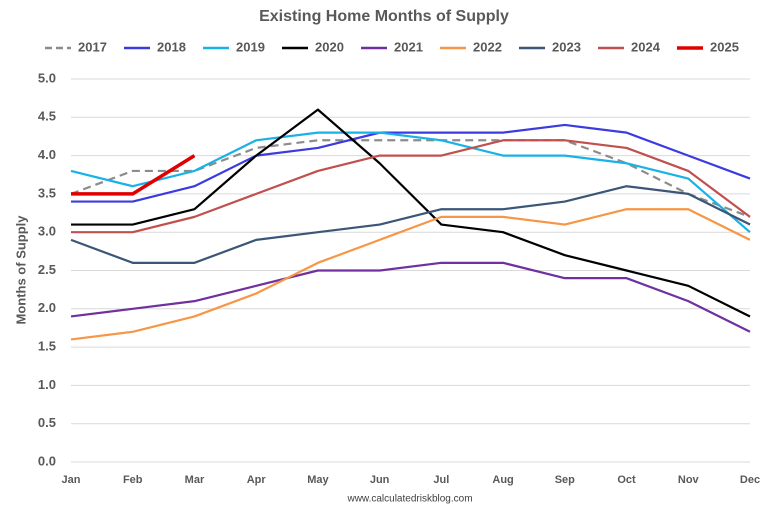 This screenshot has height=512, width=768. What do you see at coordinates (257, 480) in the screenshot?
I see `x-tick-label: Apr` at bounding box center [257, 480].